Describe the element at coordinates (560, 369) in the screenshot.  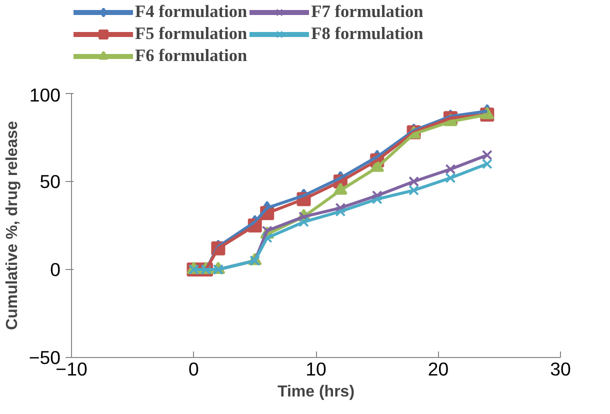
I see `x-tick-label: 30` at that location.